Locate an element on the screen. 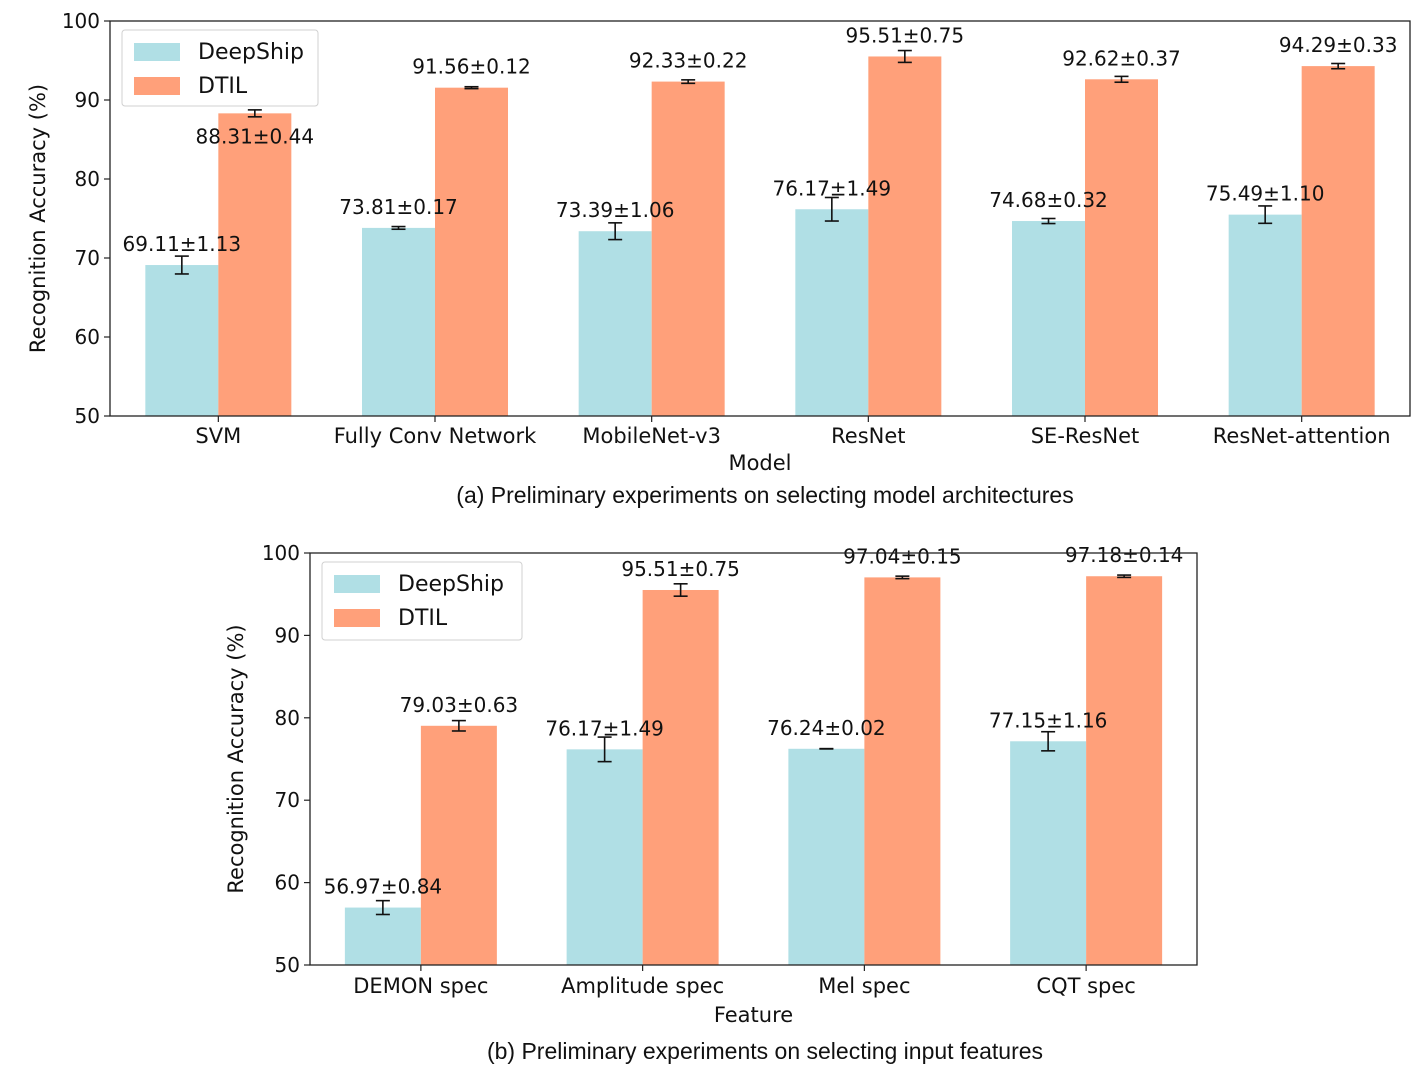 This screenshot has width=1412, height=1071. bar-b-dtil-cqt-spec is located at coordinates (1124, 770).